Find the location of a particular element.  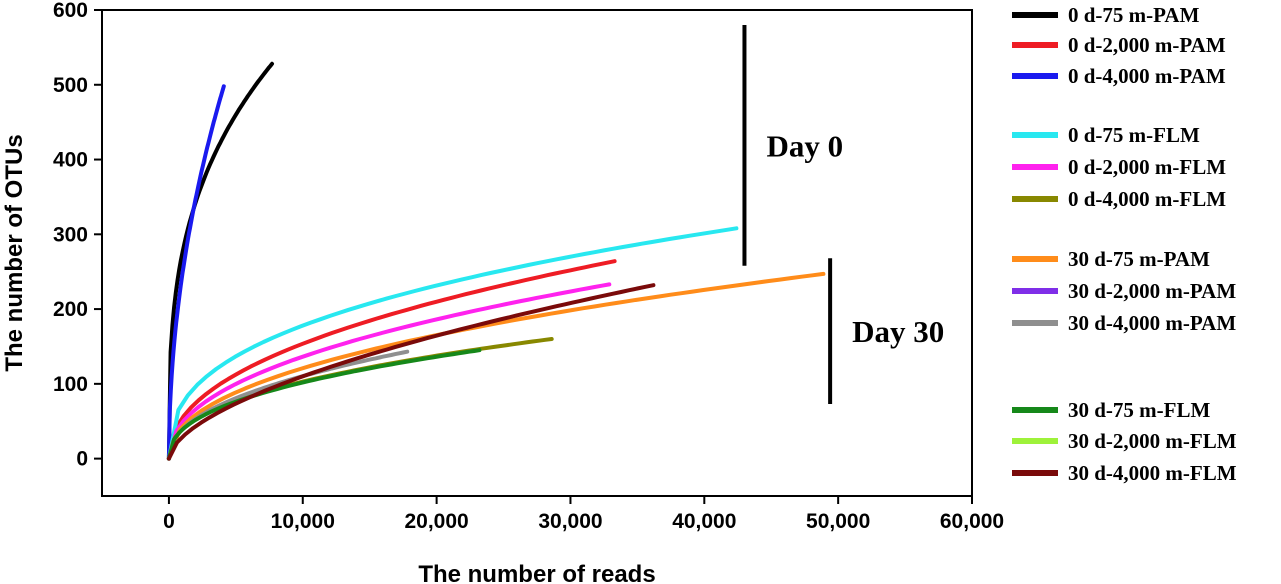

y-tick-label: 500 is located at coordinates (70, 85).